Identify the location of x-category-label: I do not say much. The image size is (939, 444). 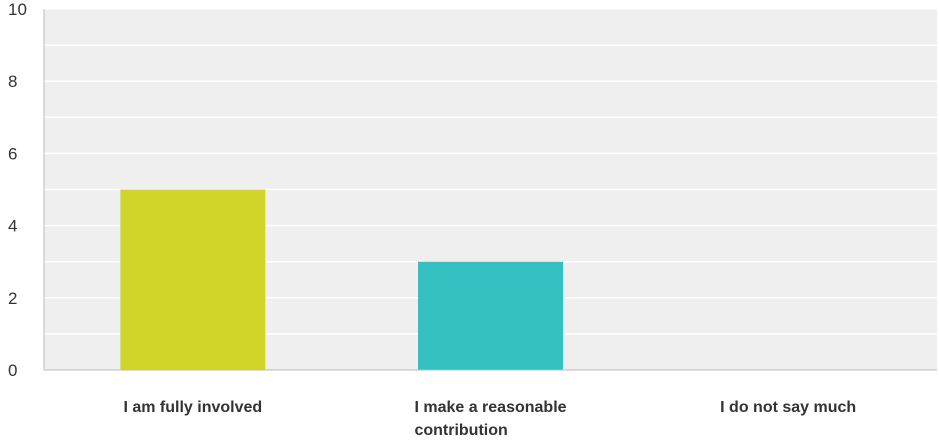
(788, 407).